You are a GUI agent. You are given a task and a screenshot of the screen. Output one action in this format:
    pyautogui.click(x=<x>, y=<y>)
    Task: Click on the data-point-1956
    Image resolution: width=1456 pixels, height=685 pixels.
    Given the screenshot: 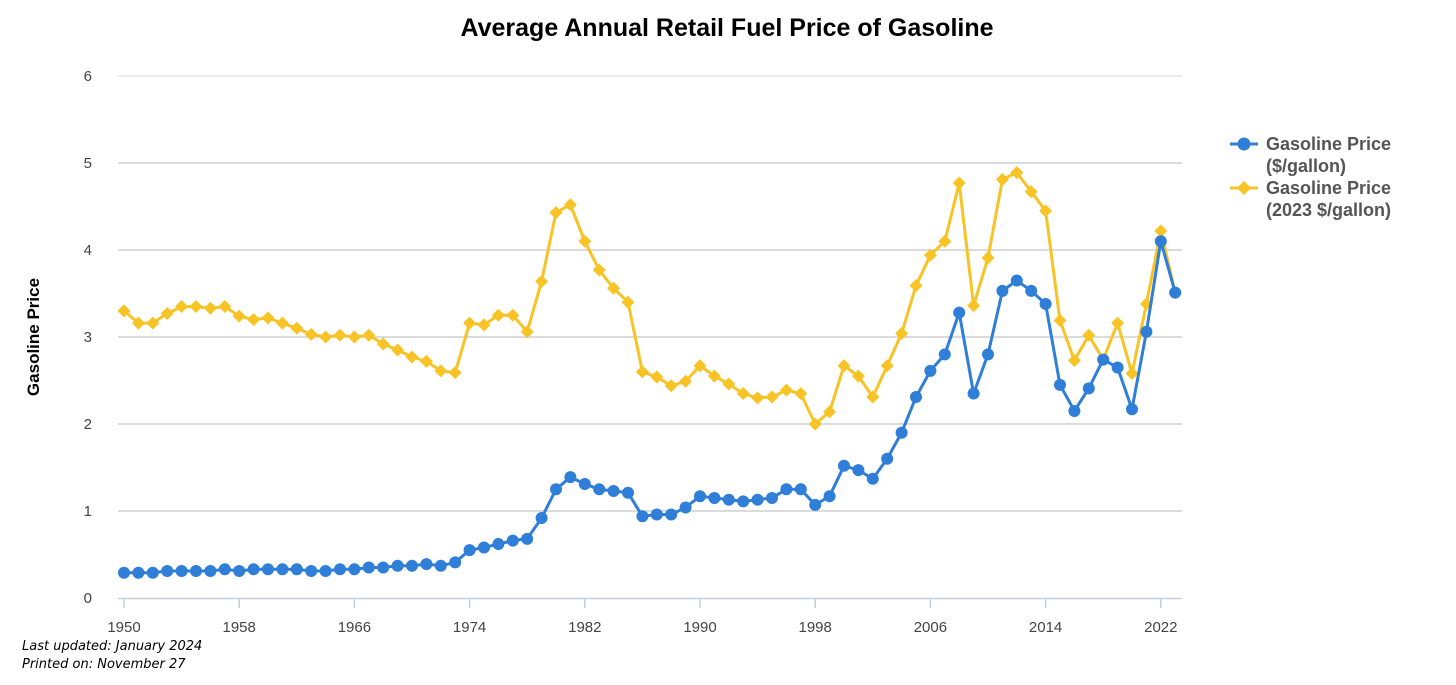 What is the action you would take?
    pyautogui.click(x=210, y=571)
    